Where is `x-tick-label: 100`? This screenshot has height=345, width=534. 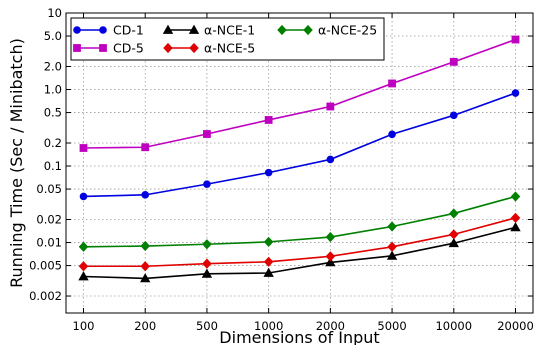
x-tick-label: 100 is located at coordinates (84, 326).